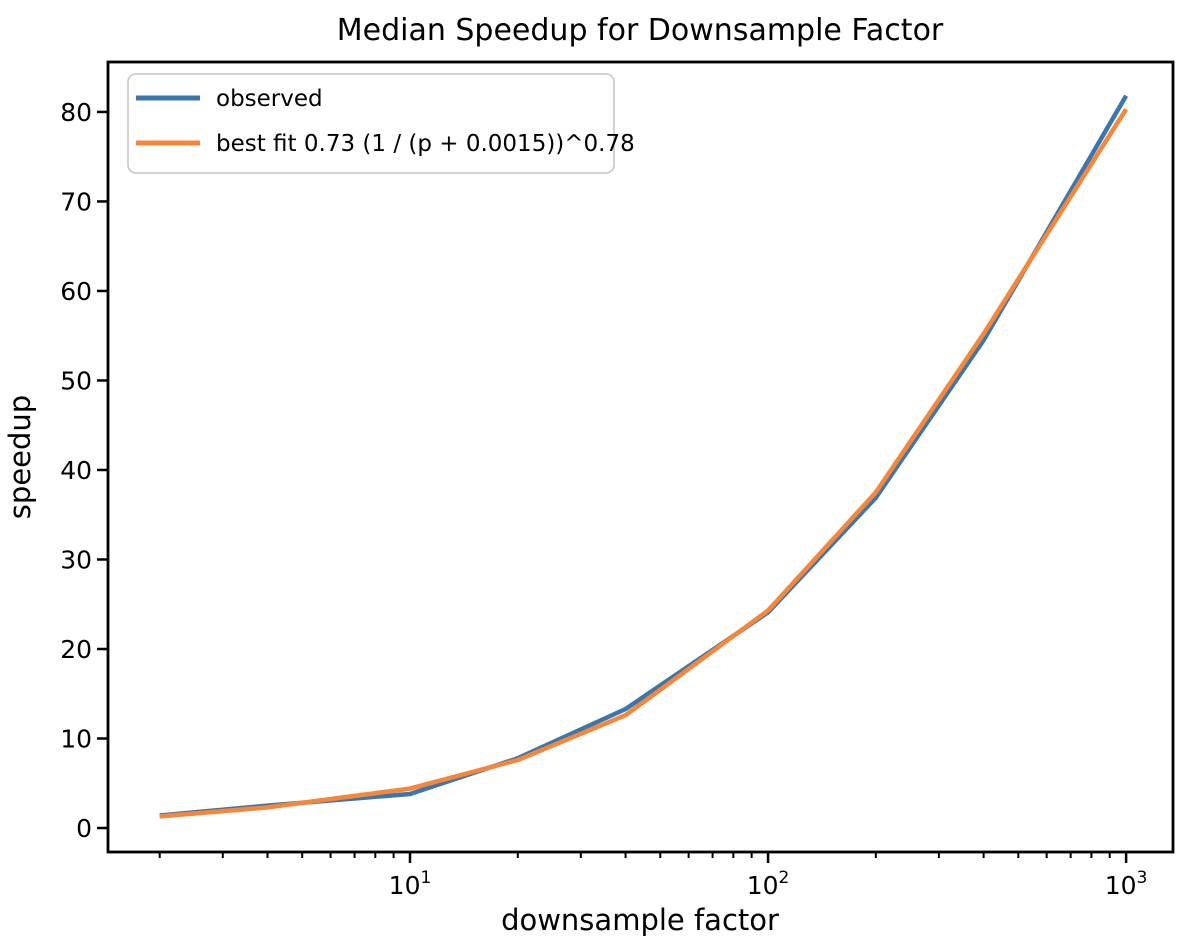 The height and width of the screenshot is (950, 1189). What do you see at coordinates (76, 380) in the screenshot?
I see `y-tick-label: 50` at bounding box center [76, 380].